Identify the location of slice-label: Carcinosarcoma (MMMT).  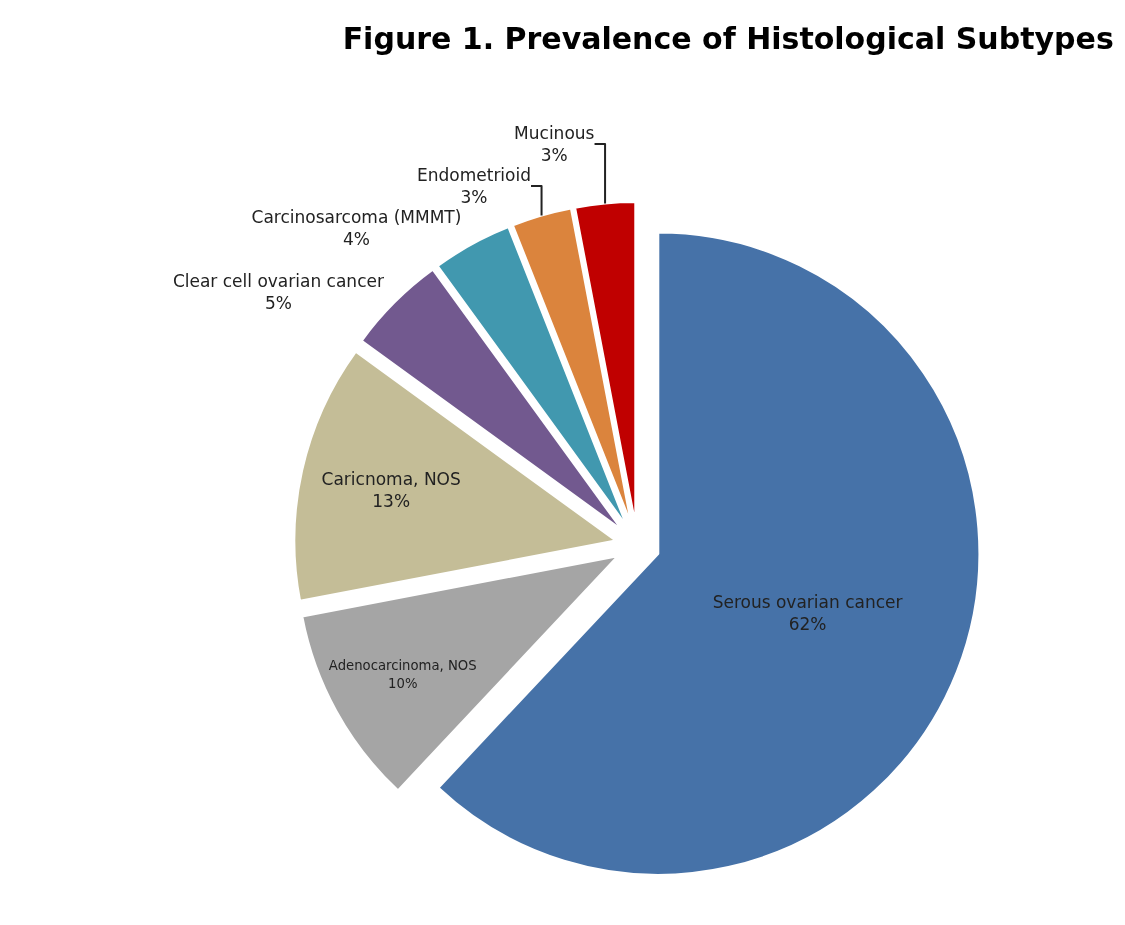
(356, 217).